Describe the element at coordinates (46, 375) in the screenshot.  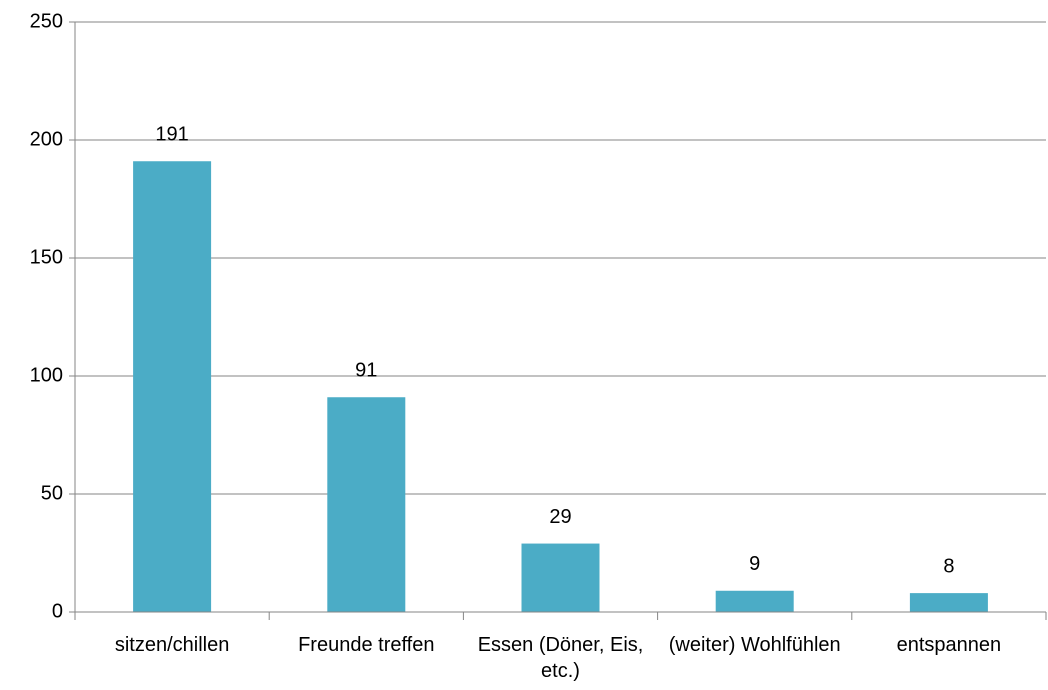
I see `y-tick-label: 100` at that location.